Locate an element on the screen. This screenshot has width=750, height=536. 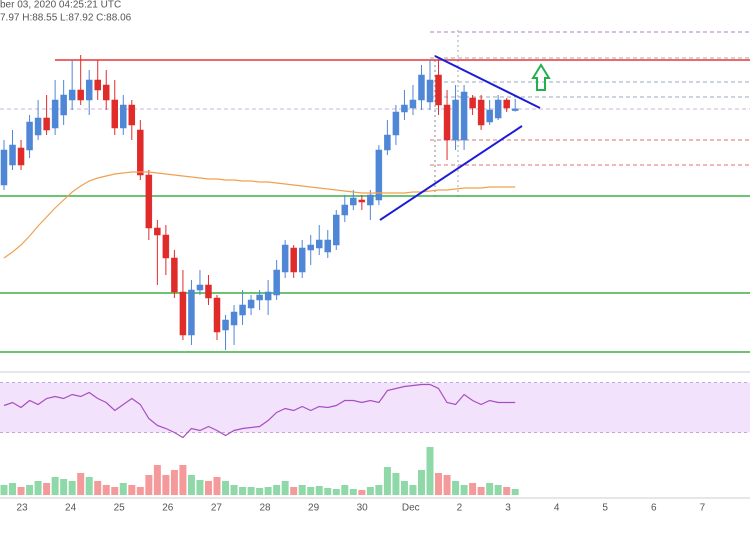
x-tick-label: 2 is located at coordinates (460, 508).